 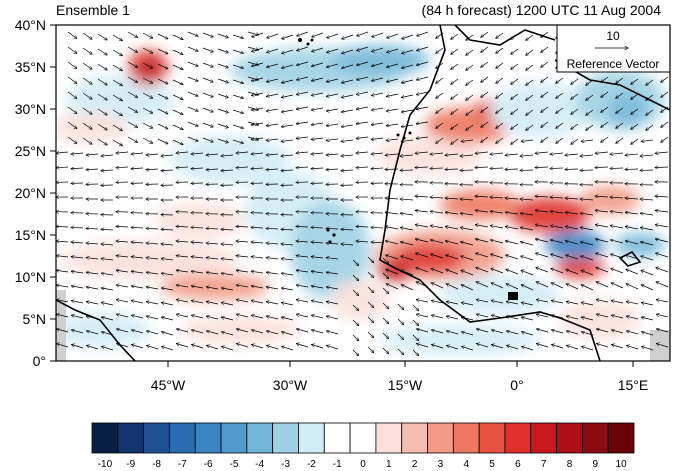 What do you see at coordinates (290, 385) in the screenshot?
I see `x-tick-label: 30°W` at bounding box center [290, 385].